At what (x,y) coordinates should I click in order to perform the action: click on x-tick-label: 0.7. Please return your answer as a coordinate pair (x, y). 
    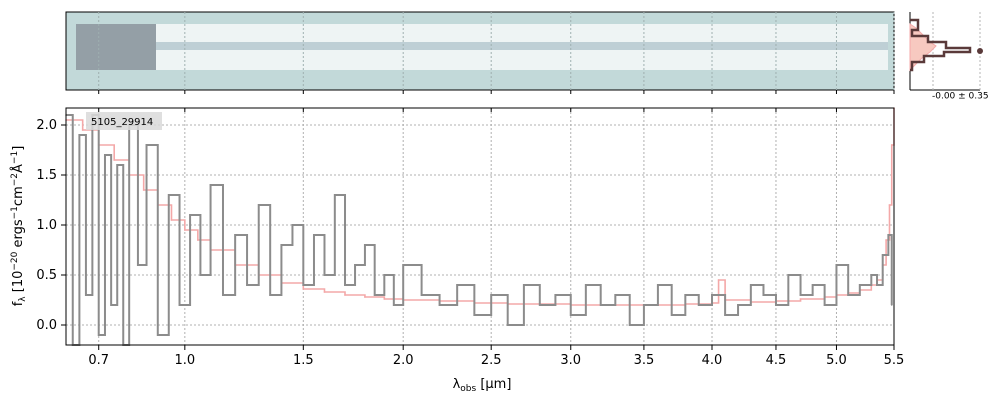
    Looking at the image, I should click on (98, 360).